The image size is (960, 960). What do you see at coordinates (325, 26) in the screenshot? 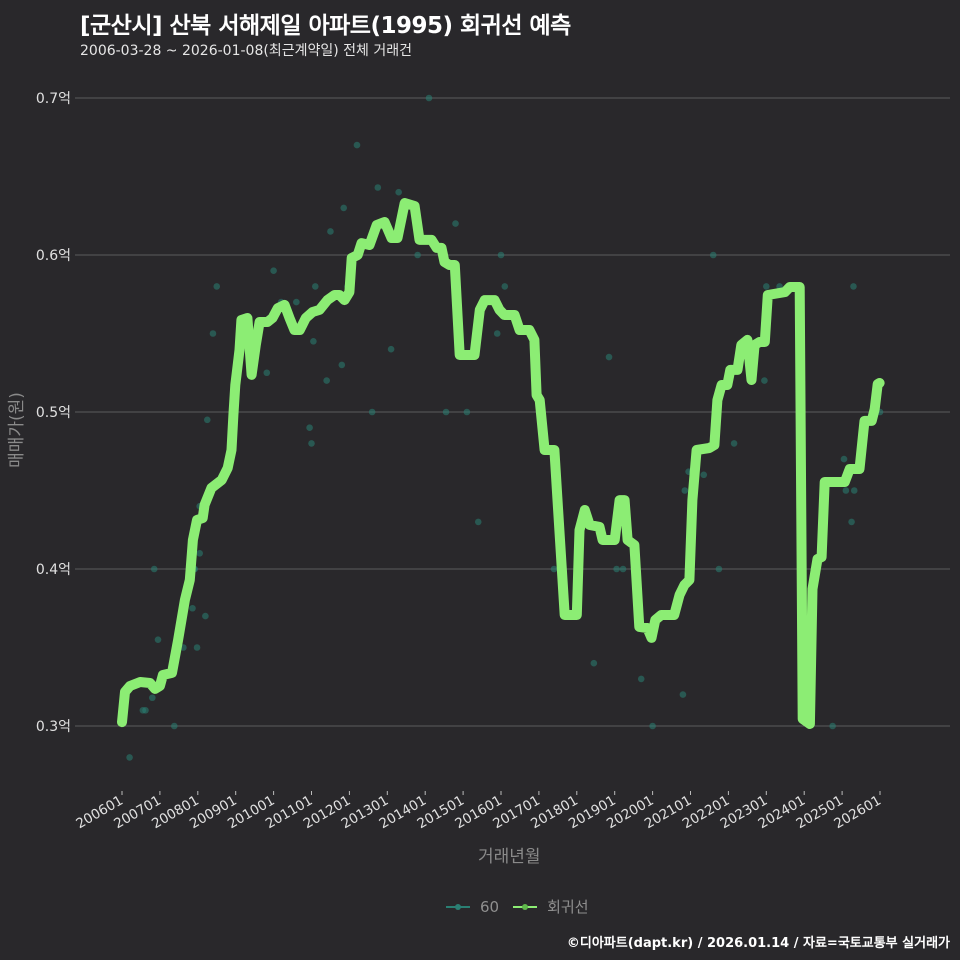
I see `chart-title: [군산시] 산북 서해제일 아파트(1995) 회귀선 예측` at bounding box center [325, 26].